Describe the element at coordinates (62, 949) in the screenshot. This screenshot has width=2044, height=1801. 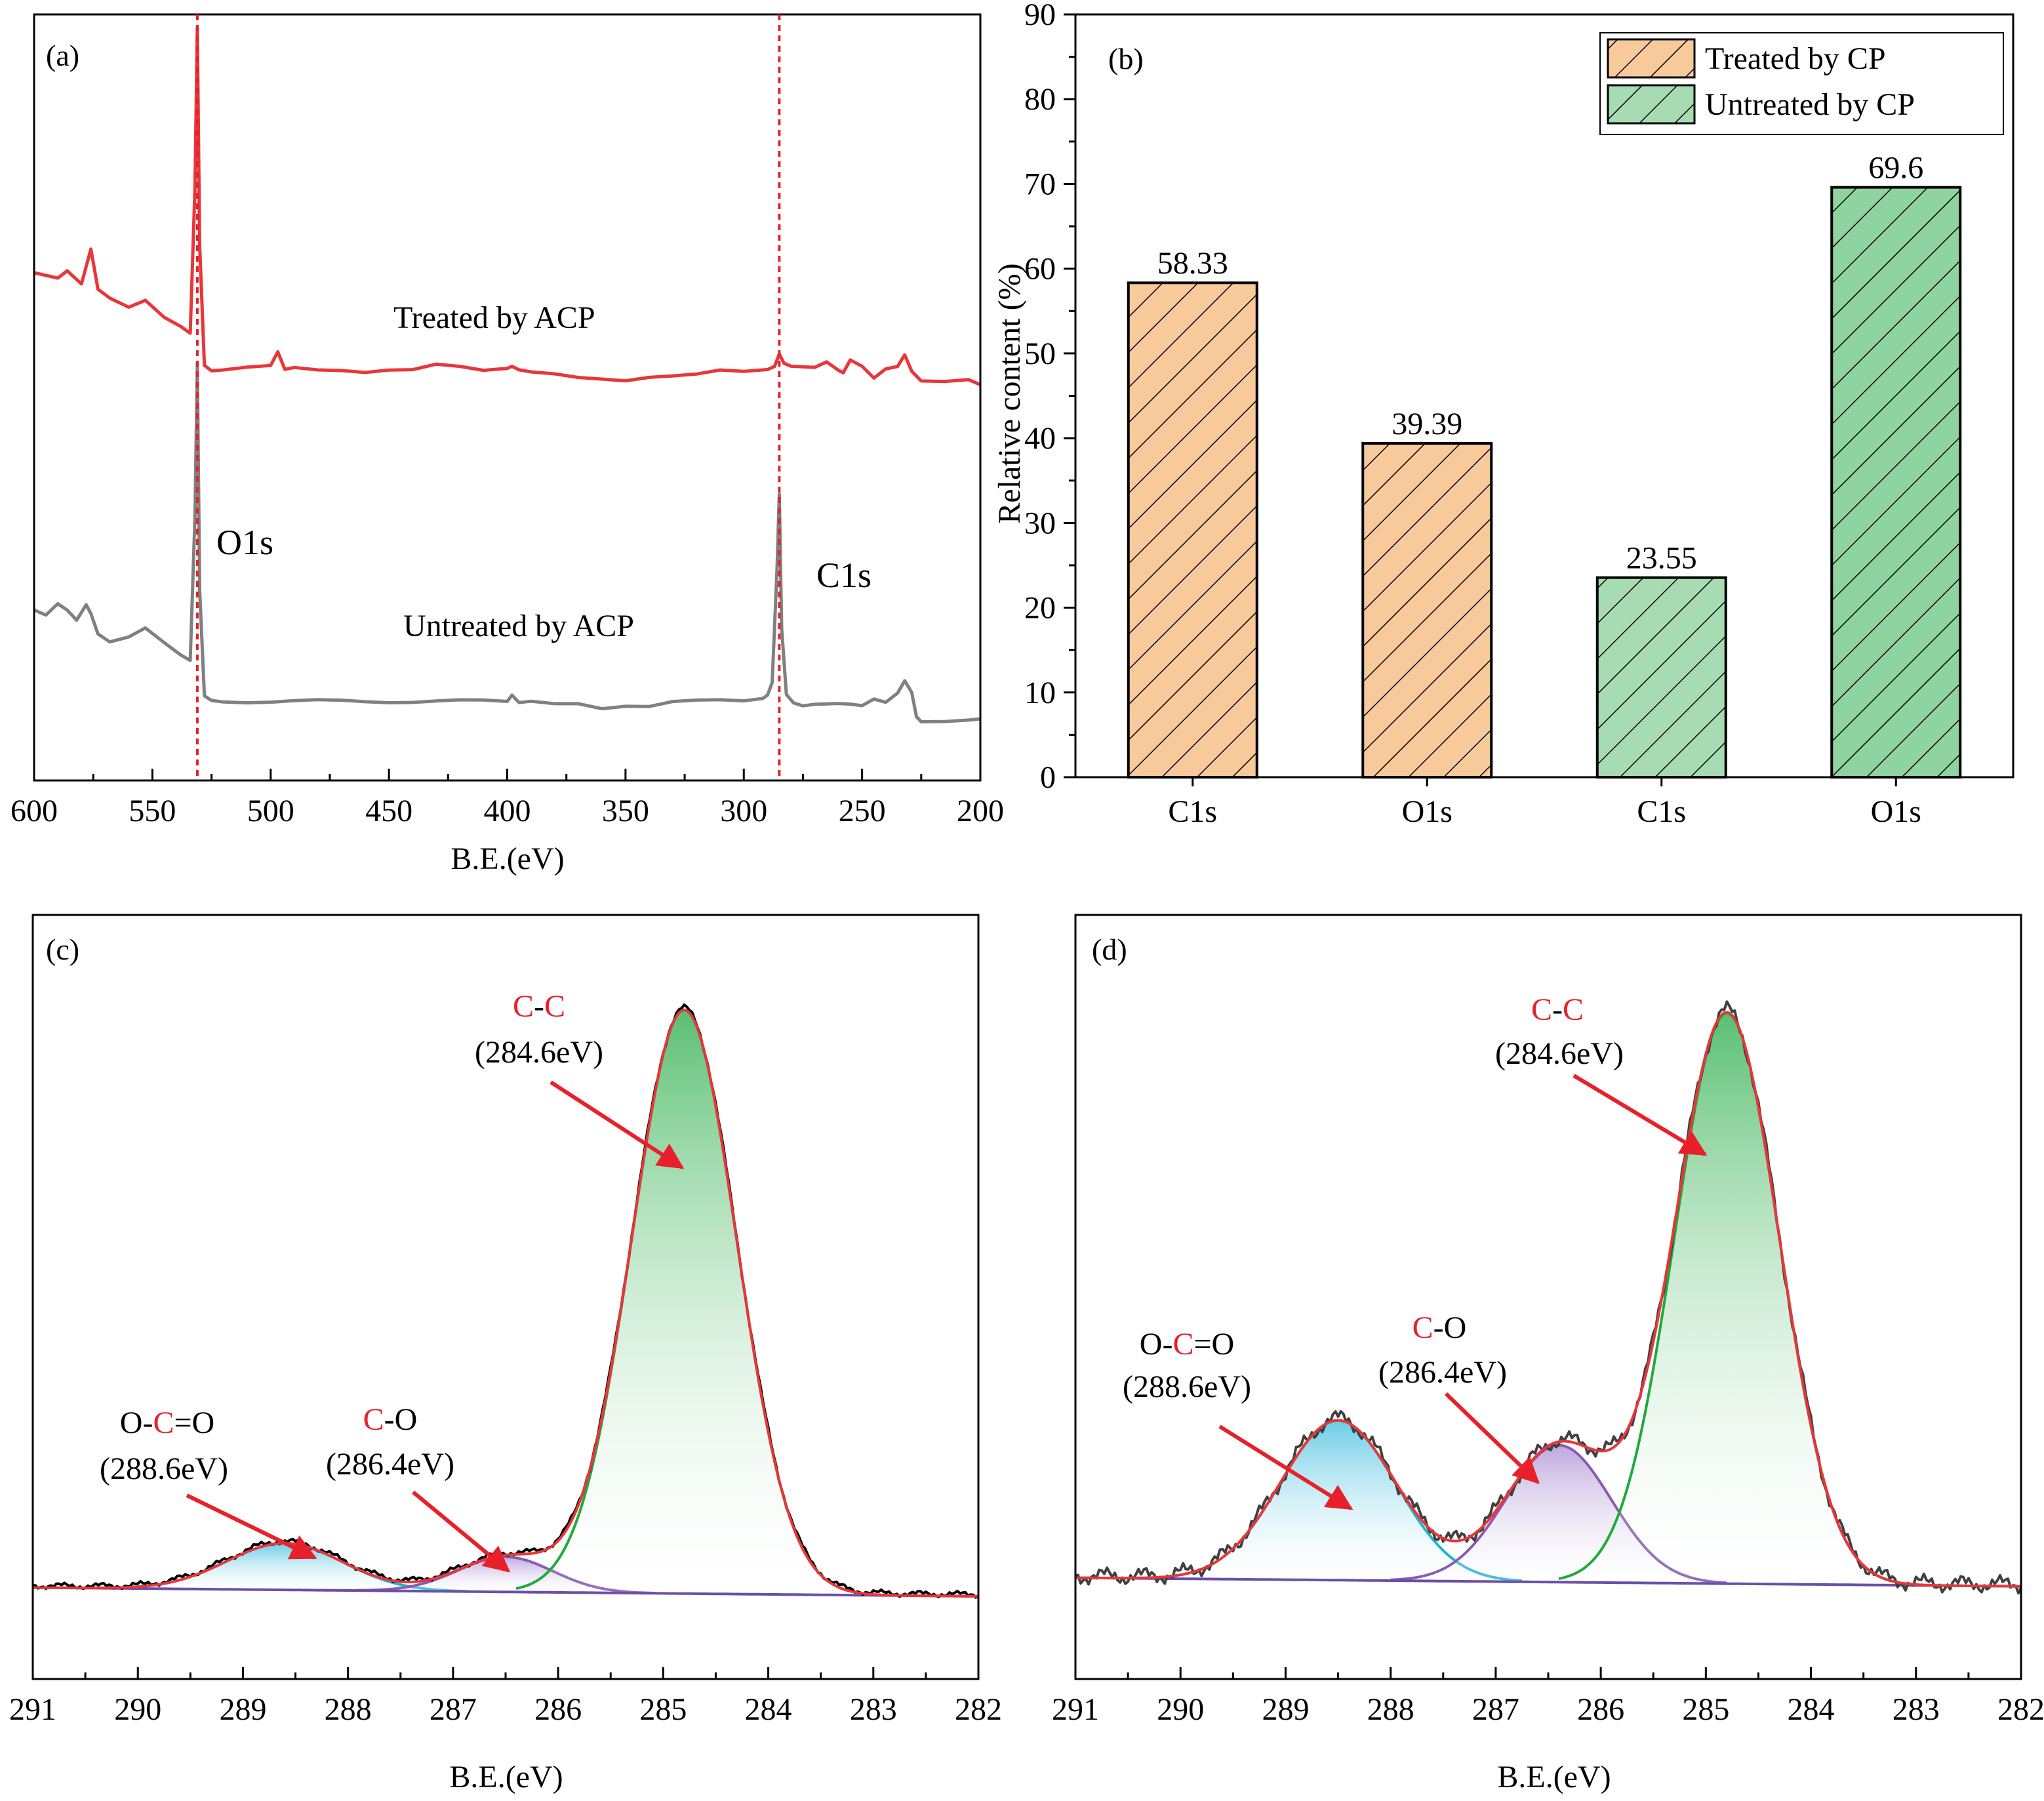
I see `panel-c-label: (c)` at that location.